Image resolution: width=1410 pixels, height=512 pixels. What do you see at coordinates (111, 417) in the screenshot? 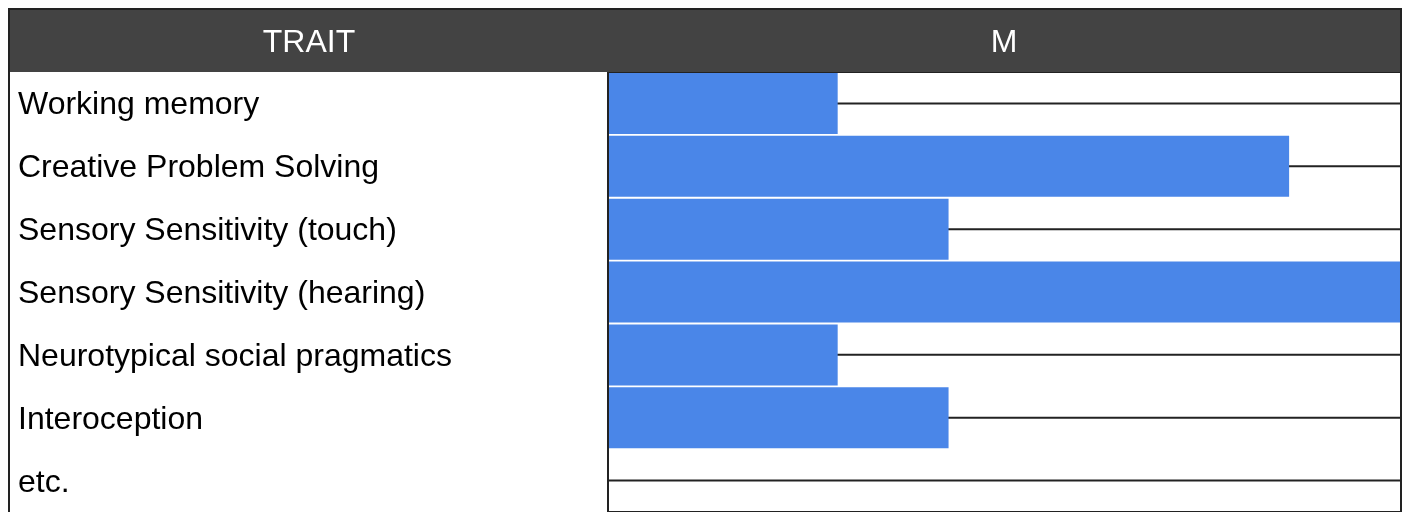
I see `y-tick-label: Interoception` at bounding box center [111, 417].